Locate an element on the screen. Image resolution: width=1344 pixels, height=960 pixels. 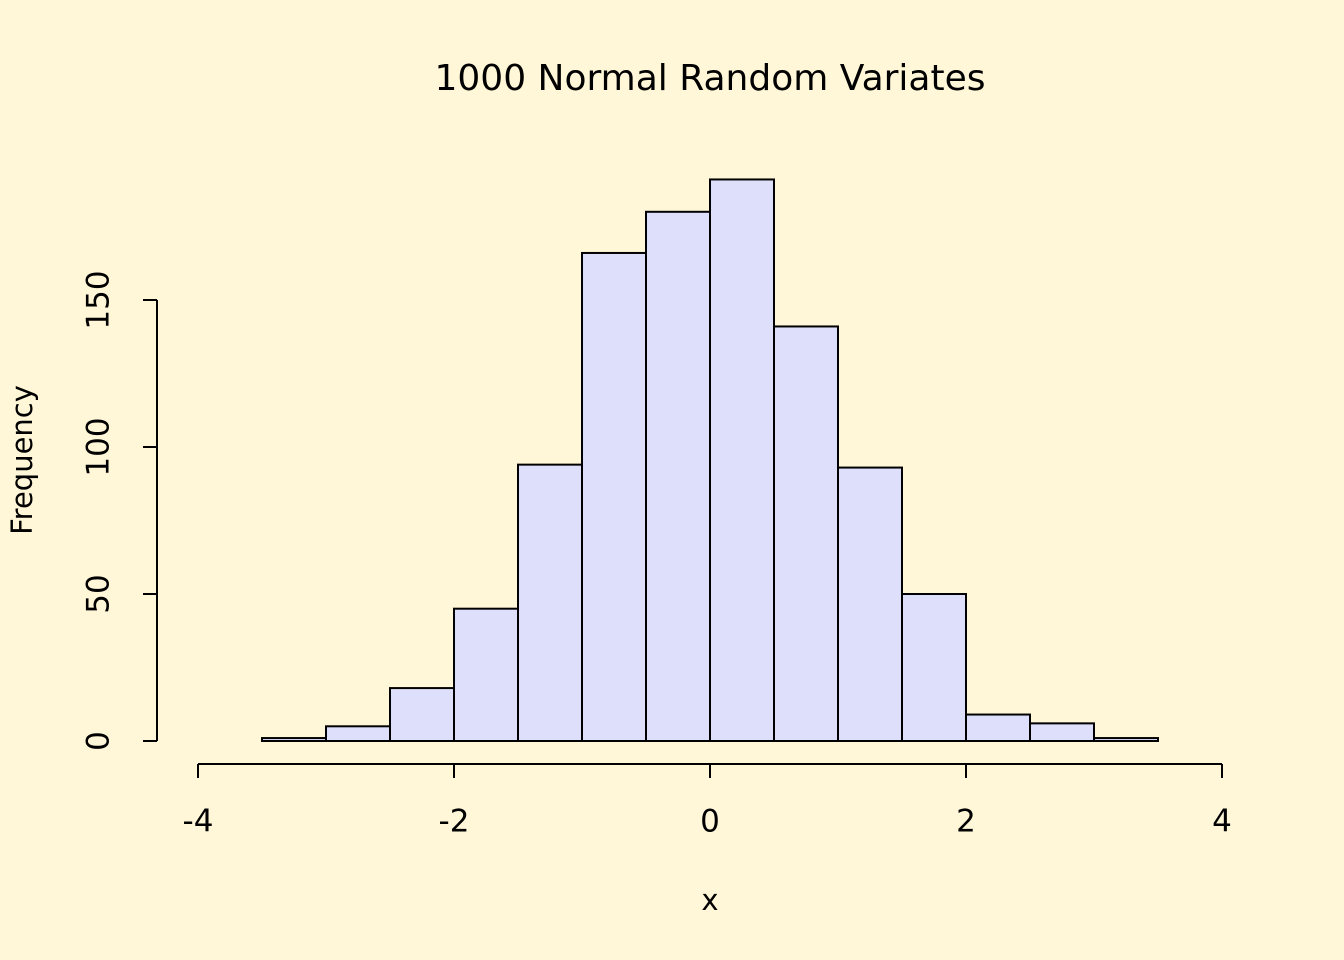
x-tick-label: -2 is located at coordinates (454, 822).